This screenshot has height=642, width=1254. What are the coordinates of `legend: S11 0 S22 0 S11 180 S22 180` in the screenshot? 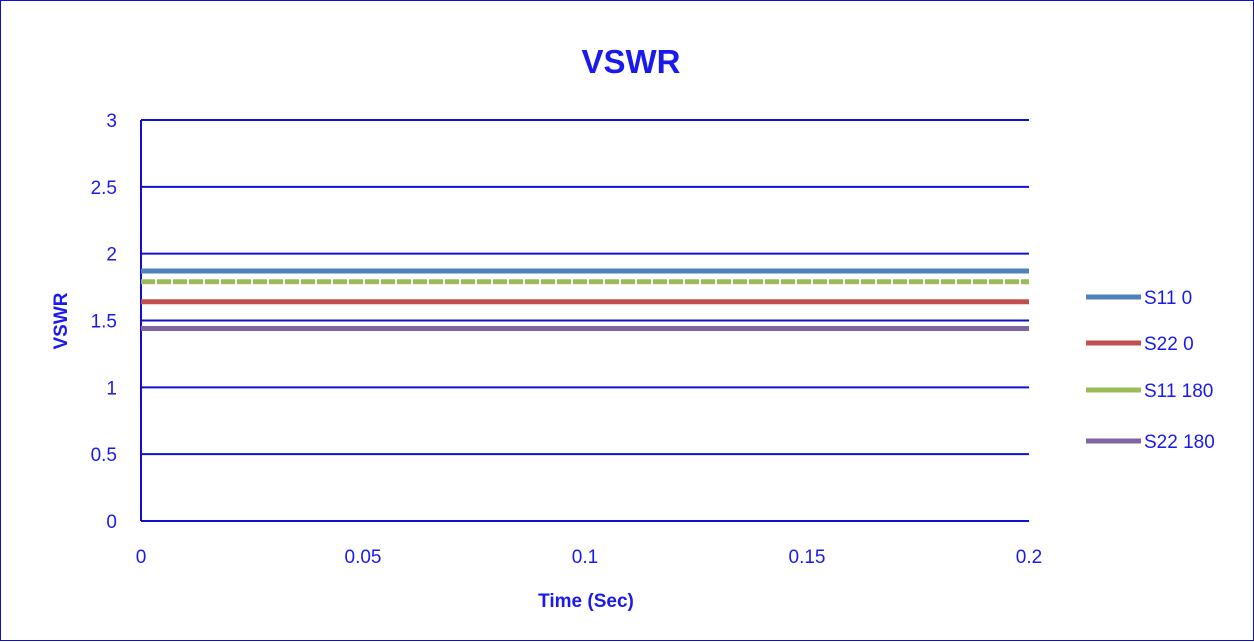 It's located at (1150, 370).